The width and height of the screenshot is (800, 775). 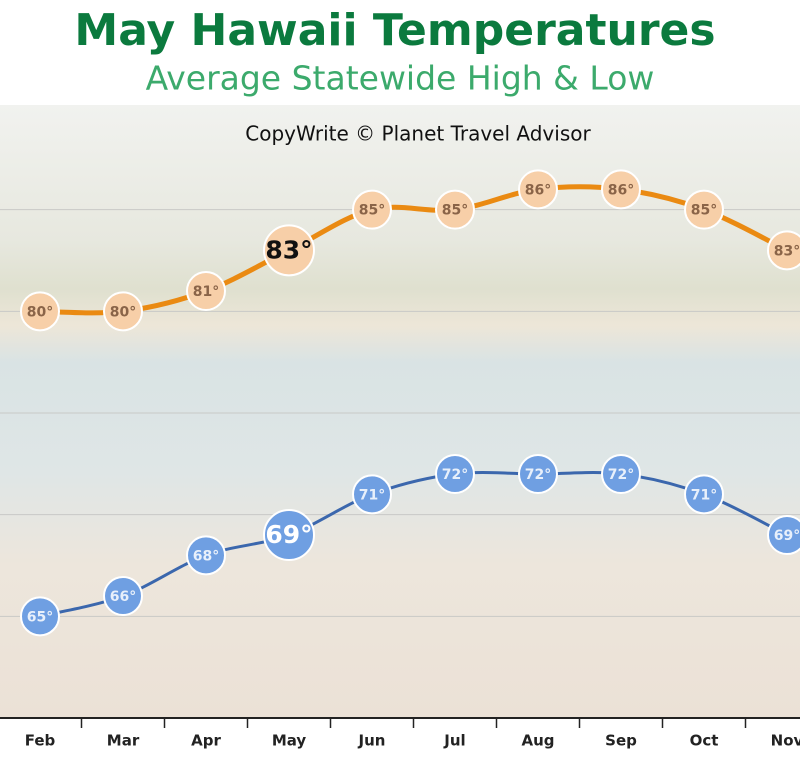 I want to click on x-tick-label: Oct, so click(x=704, y=741).